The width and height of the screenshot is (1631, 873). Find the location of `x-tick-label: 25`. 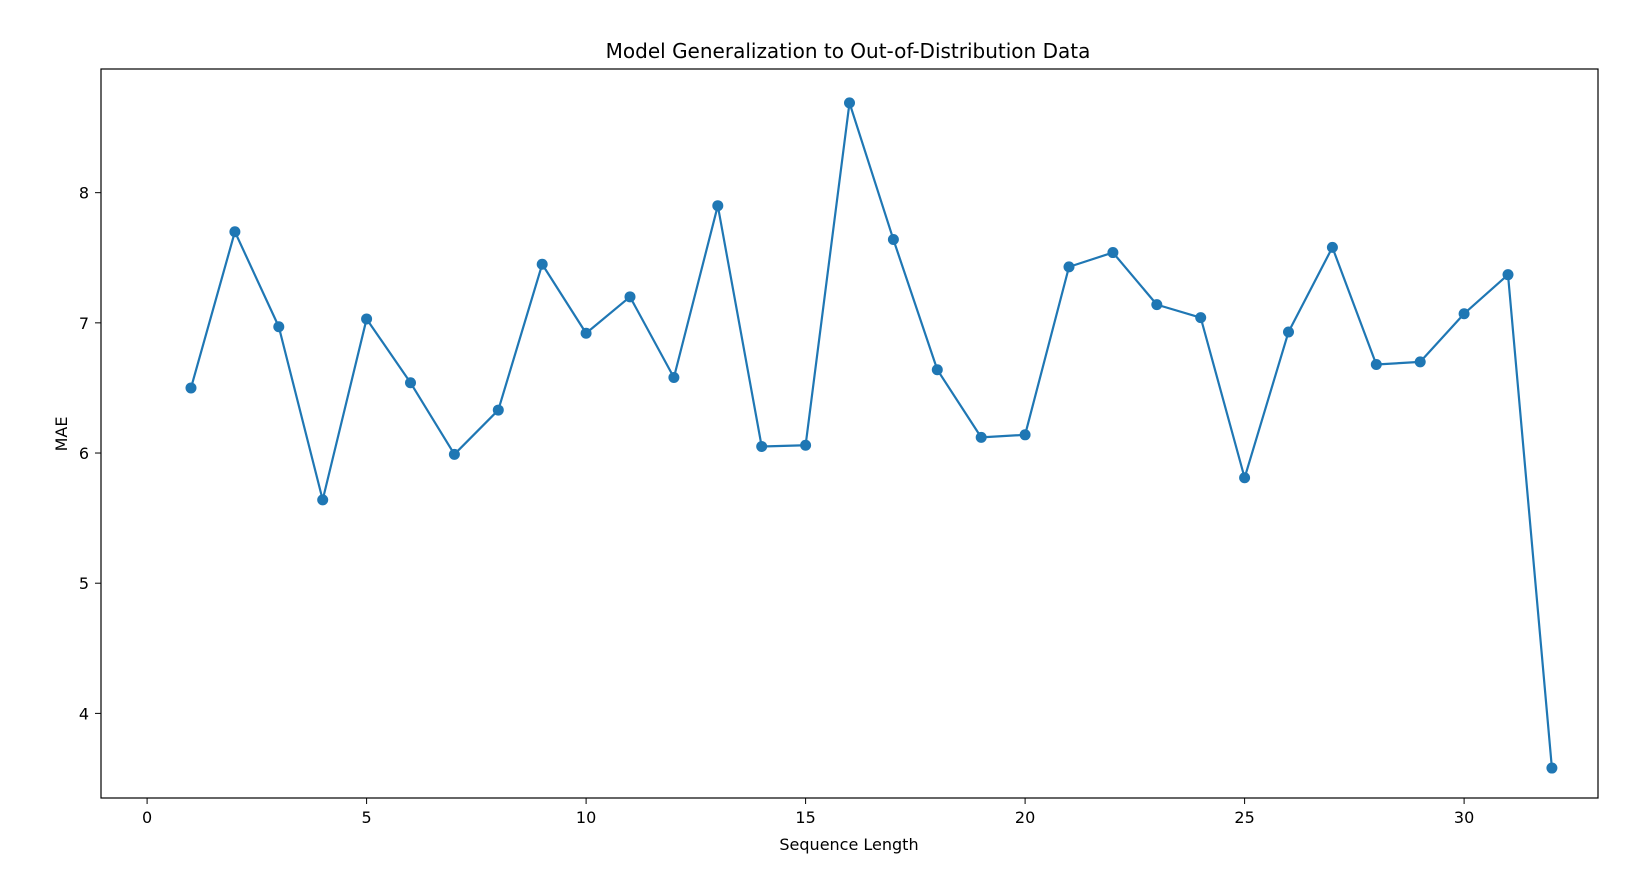

x-tick-label: 25 is located at coordinates (1244, 817).